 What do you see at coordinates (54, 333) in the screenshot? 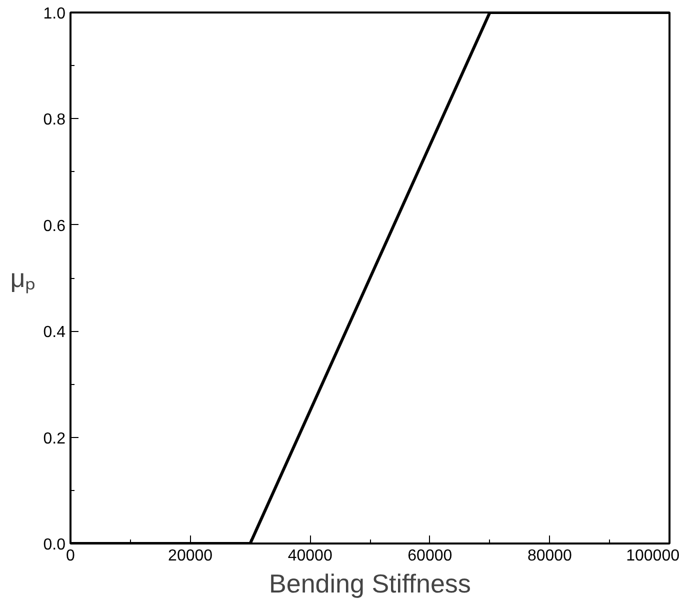
I see `y-tick-label: 0.4` at bounding box center [54, 333].